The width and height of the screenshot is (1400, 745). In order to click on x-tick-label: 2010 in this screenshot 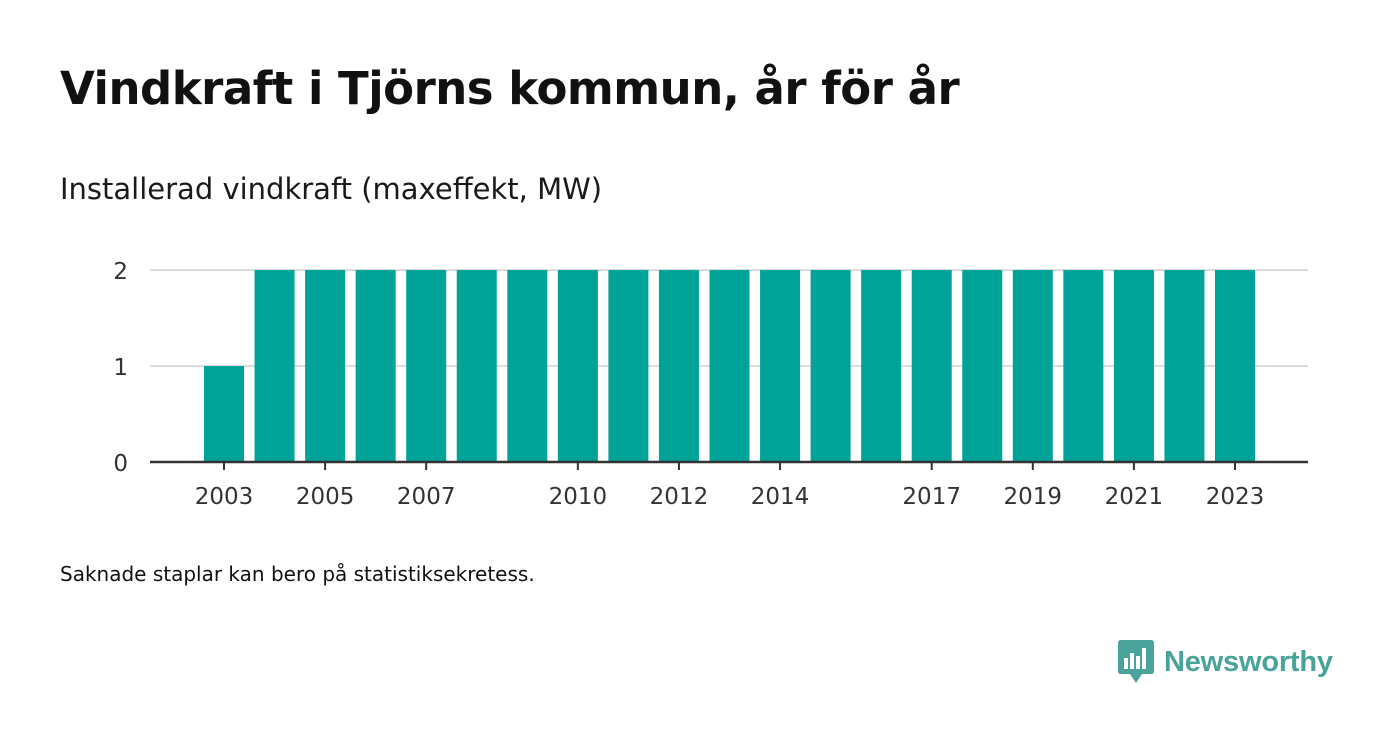, I will do `click(578, 497)`.